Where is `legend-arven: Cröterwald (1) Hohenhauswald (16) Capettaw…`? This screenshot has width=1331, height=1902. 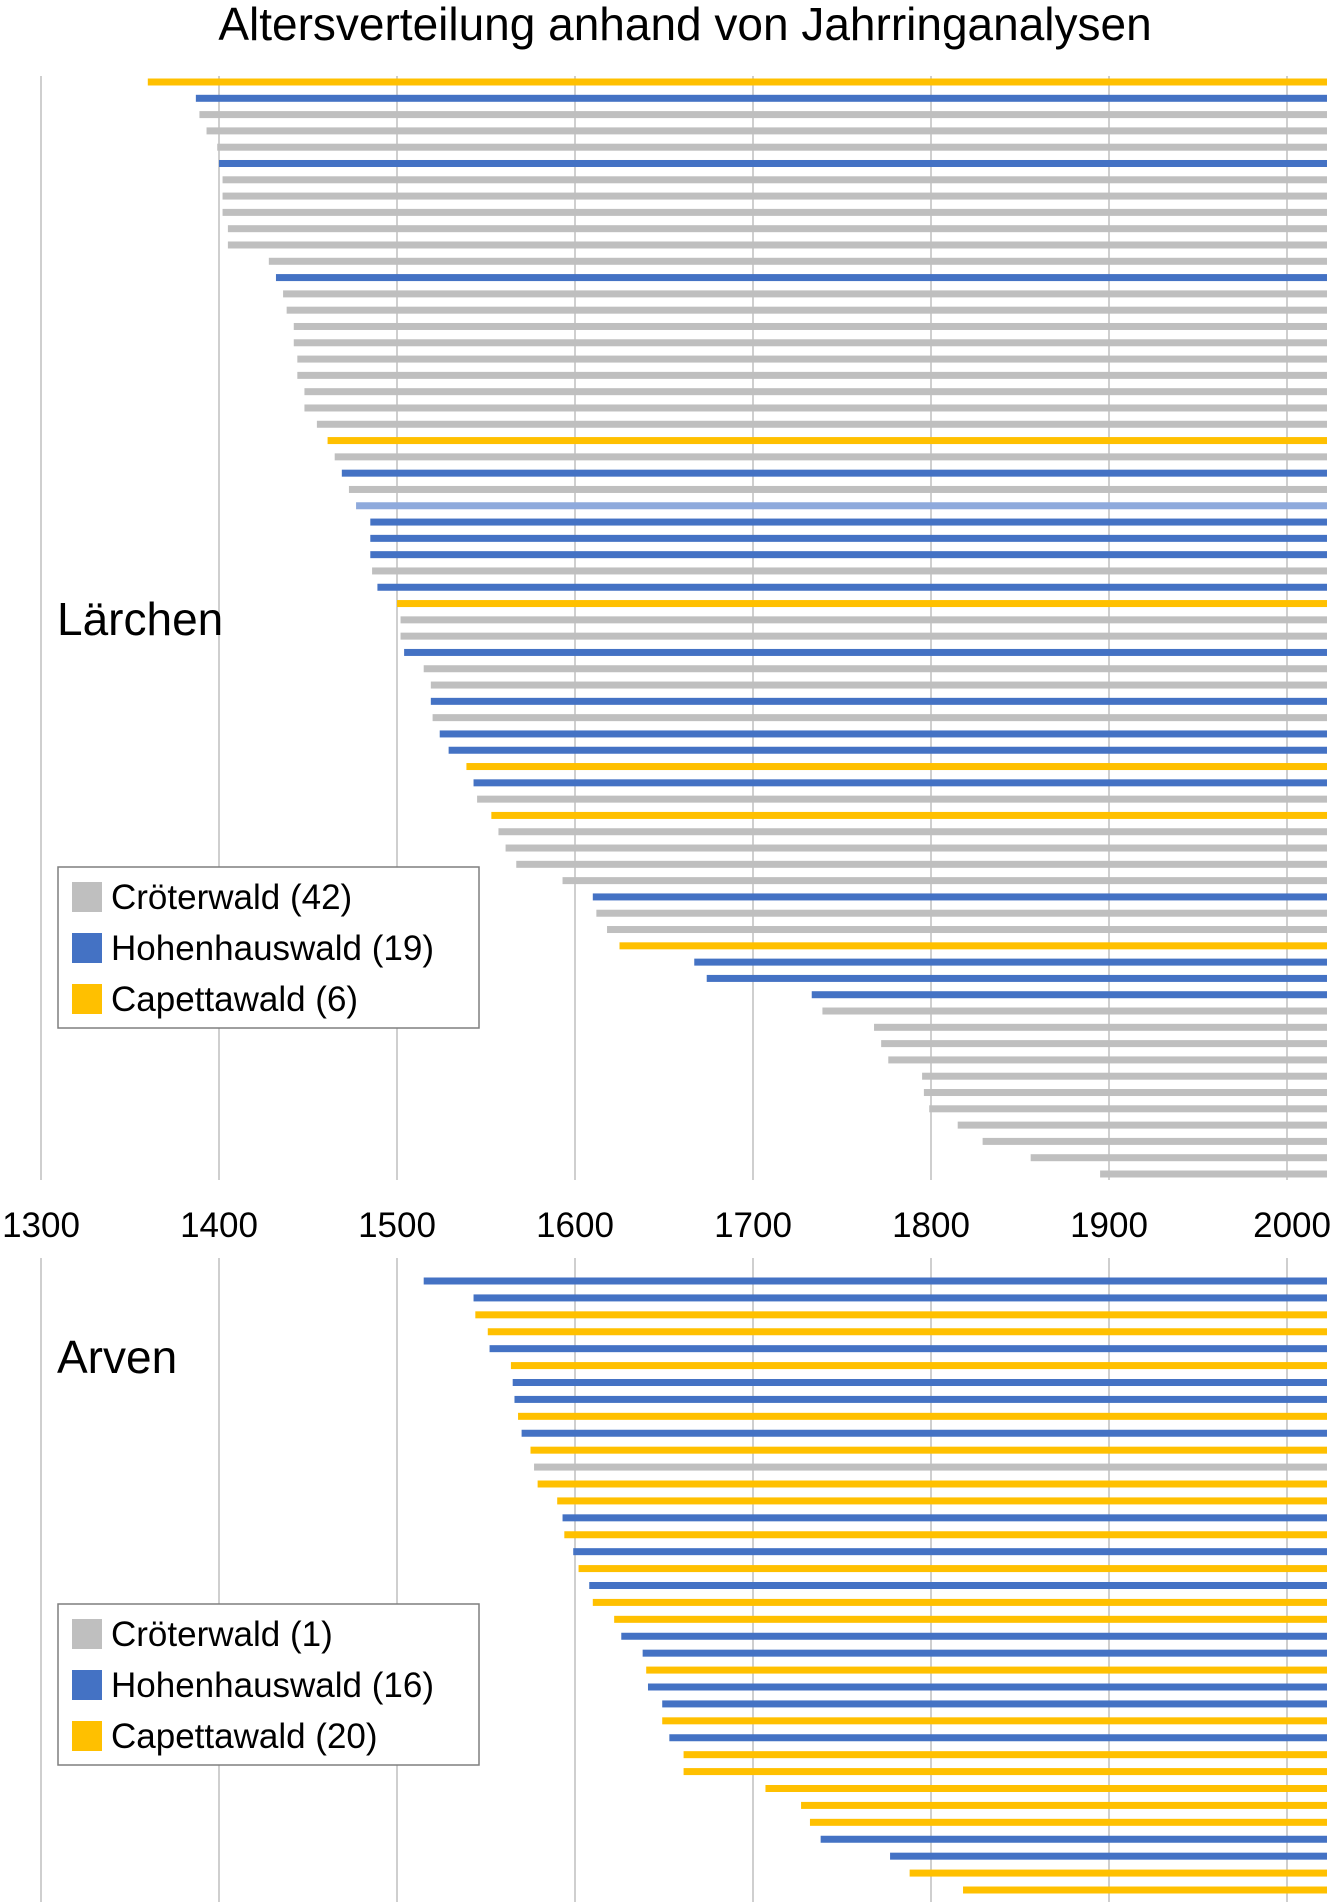
legend-arven: Cröterwald (1) Hohenhauswald (16) Capettaw… is located at coordinates (268, 1684).